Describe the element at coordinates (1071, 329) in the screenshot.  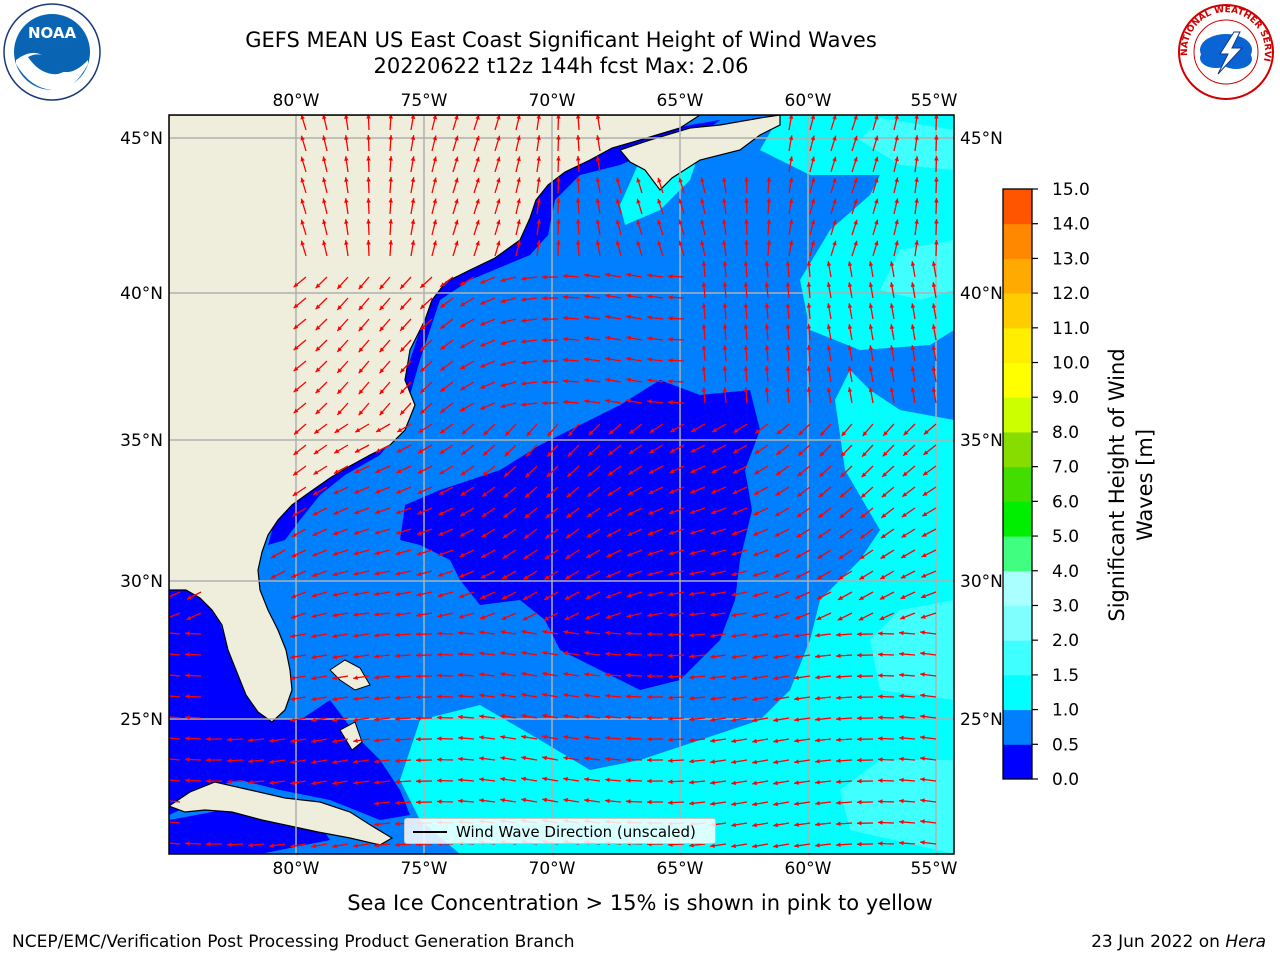
I see `colorbar-tick-label: 11.0` at that location.